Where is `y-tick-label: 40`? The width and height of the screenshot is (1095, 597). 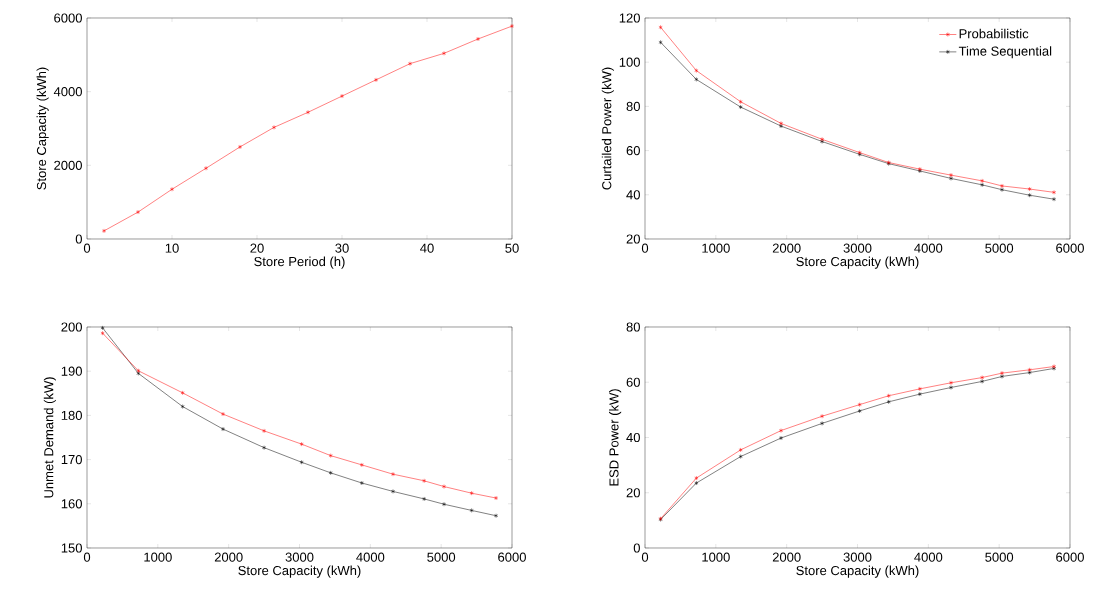
y-tick-label: 40 is located at coordinates (633, 195).